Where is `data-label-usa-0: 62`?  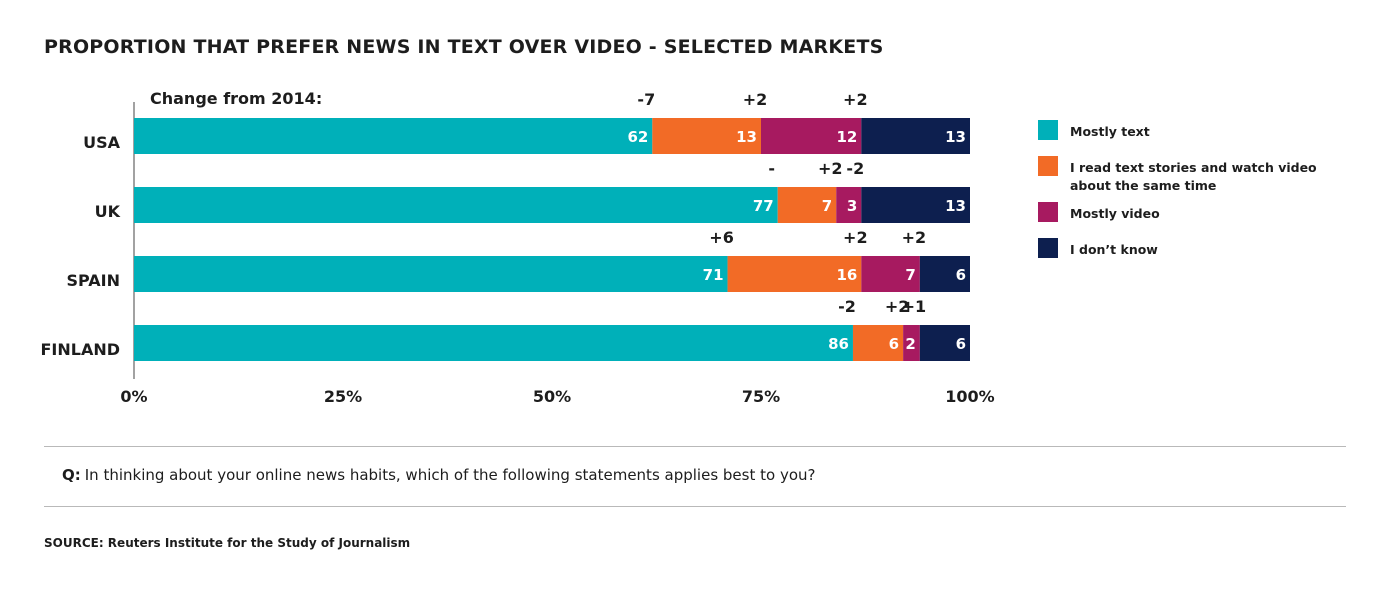
data-label-usa-0: 62 is located at coordinates (637, 137).